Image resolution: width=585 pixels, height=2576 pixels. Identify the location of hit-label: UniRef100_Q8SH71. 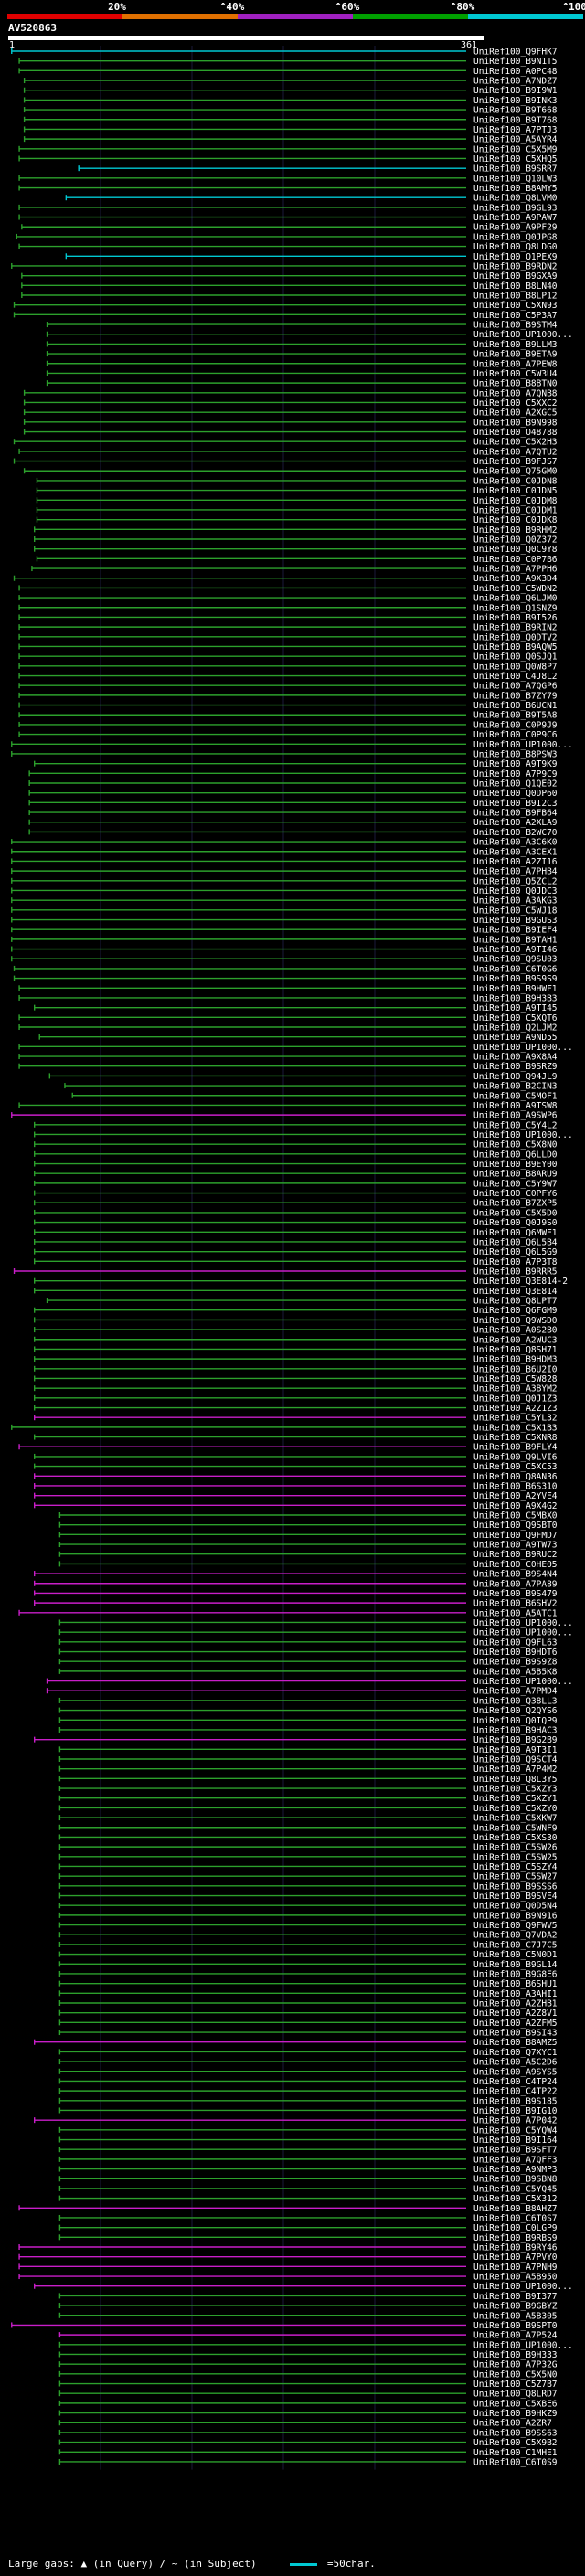
(515, 1350).